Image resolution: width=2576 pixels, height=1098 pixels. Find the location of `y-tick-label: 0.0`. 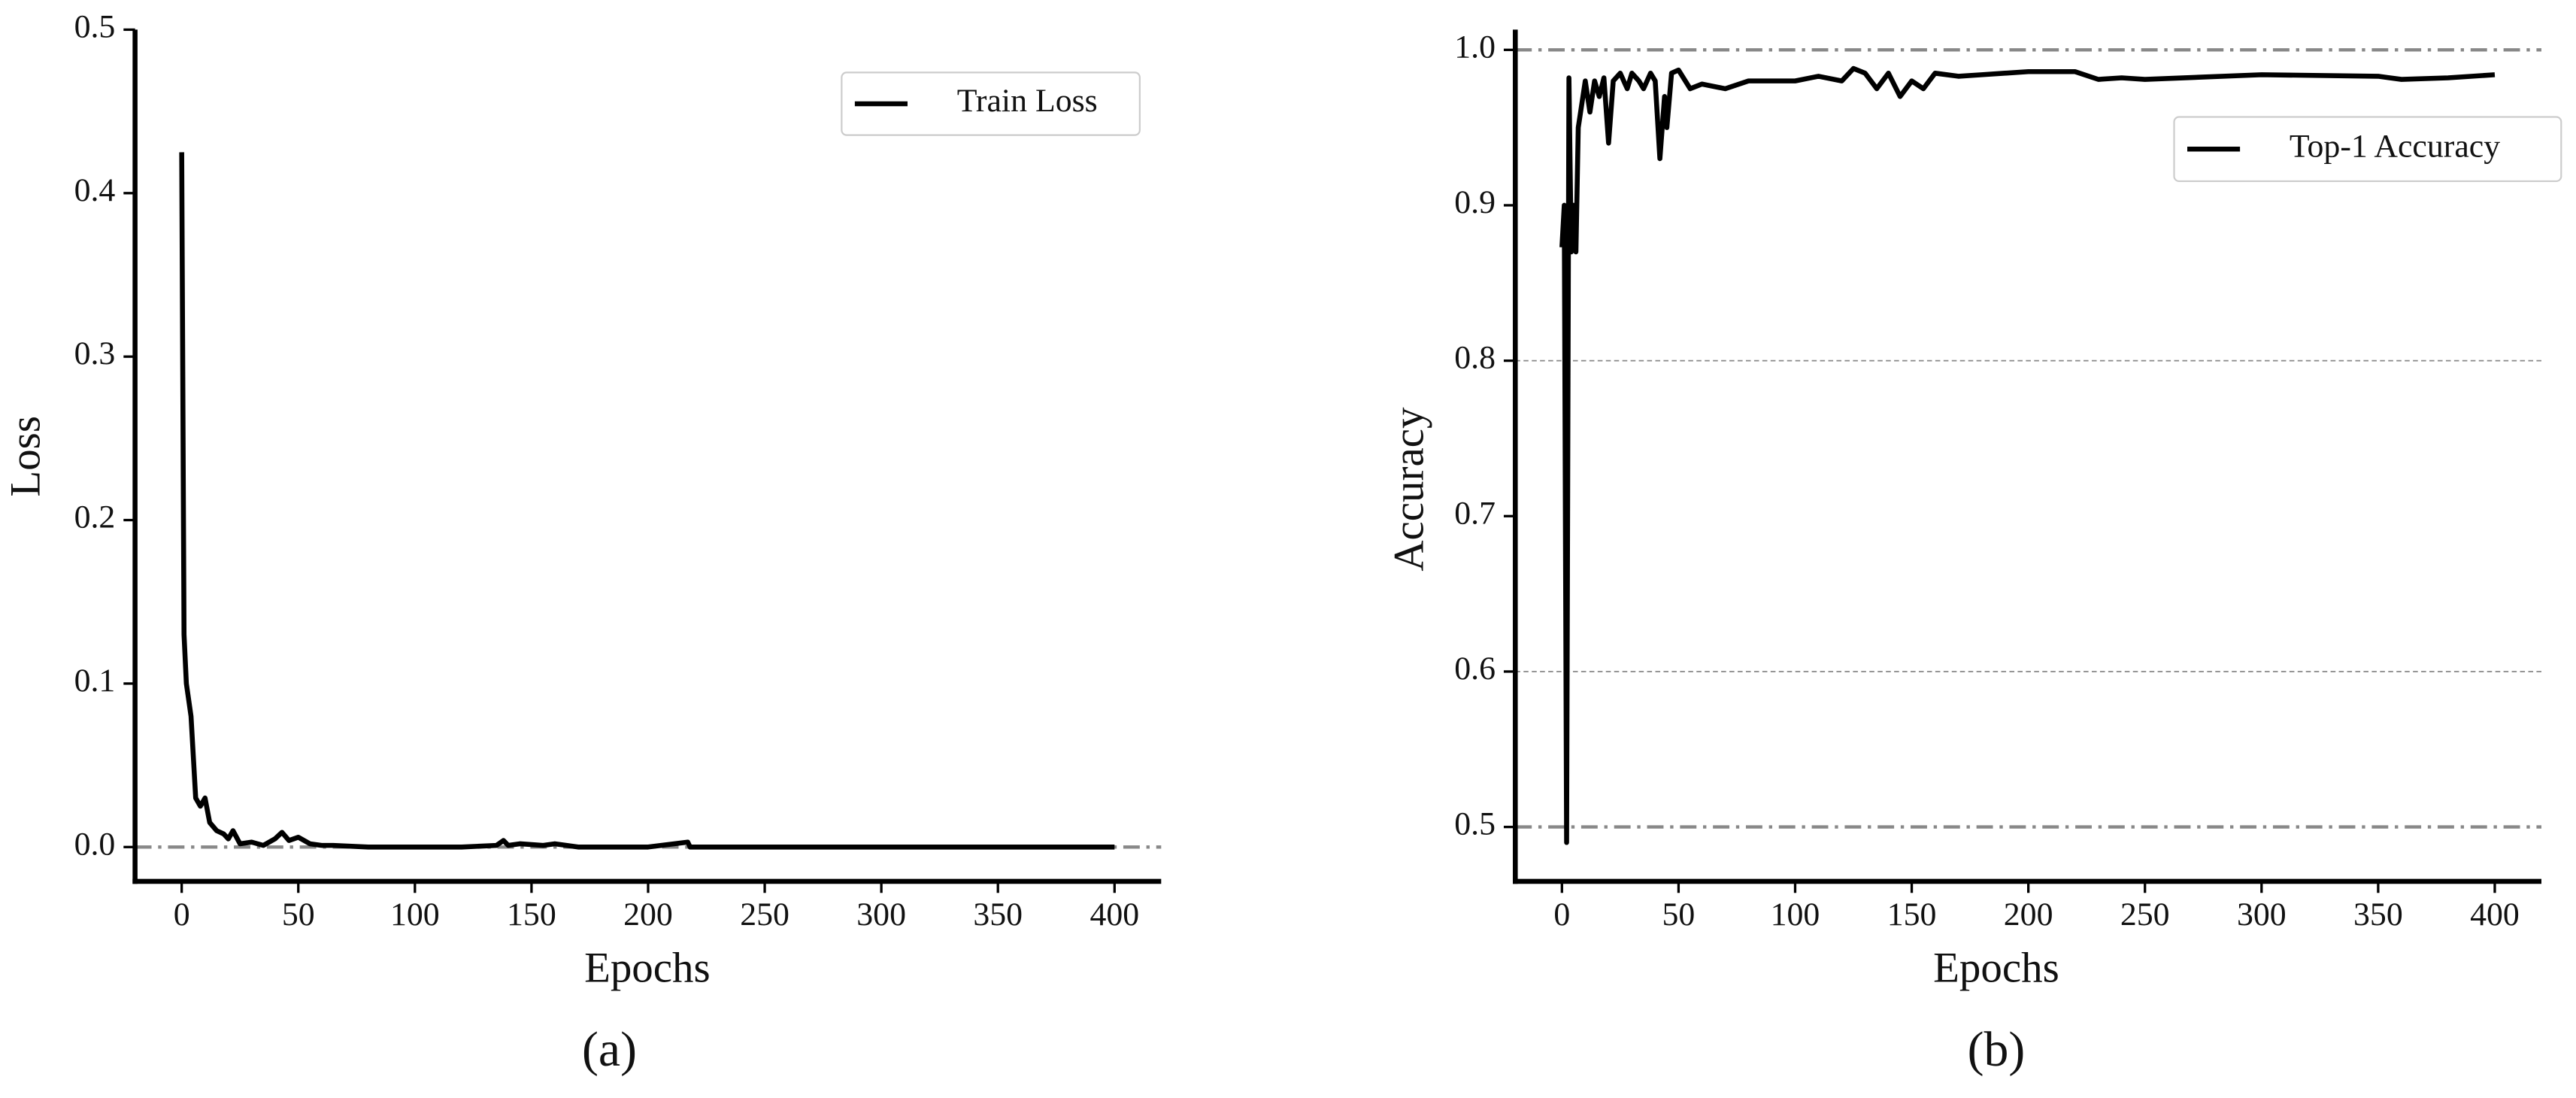

y-tick-label: 0.0 is located at coordinates (95, 844).